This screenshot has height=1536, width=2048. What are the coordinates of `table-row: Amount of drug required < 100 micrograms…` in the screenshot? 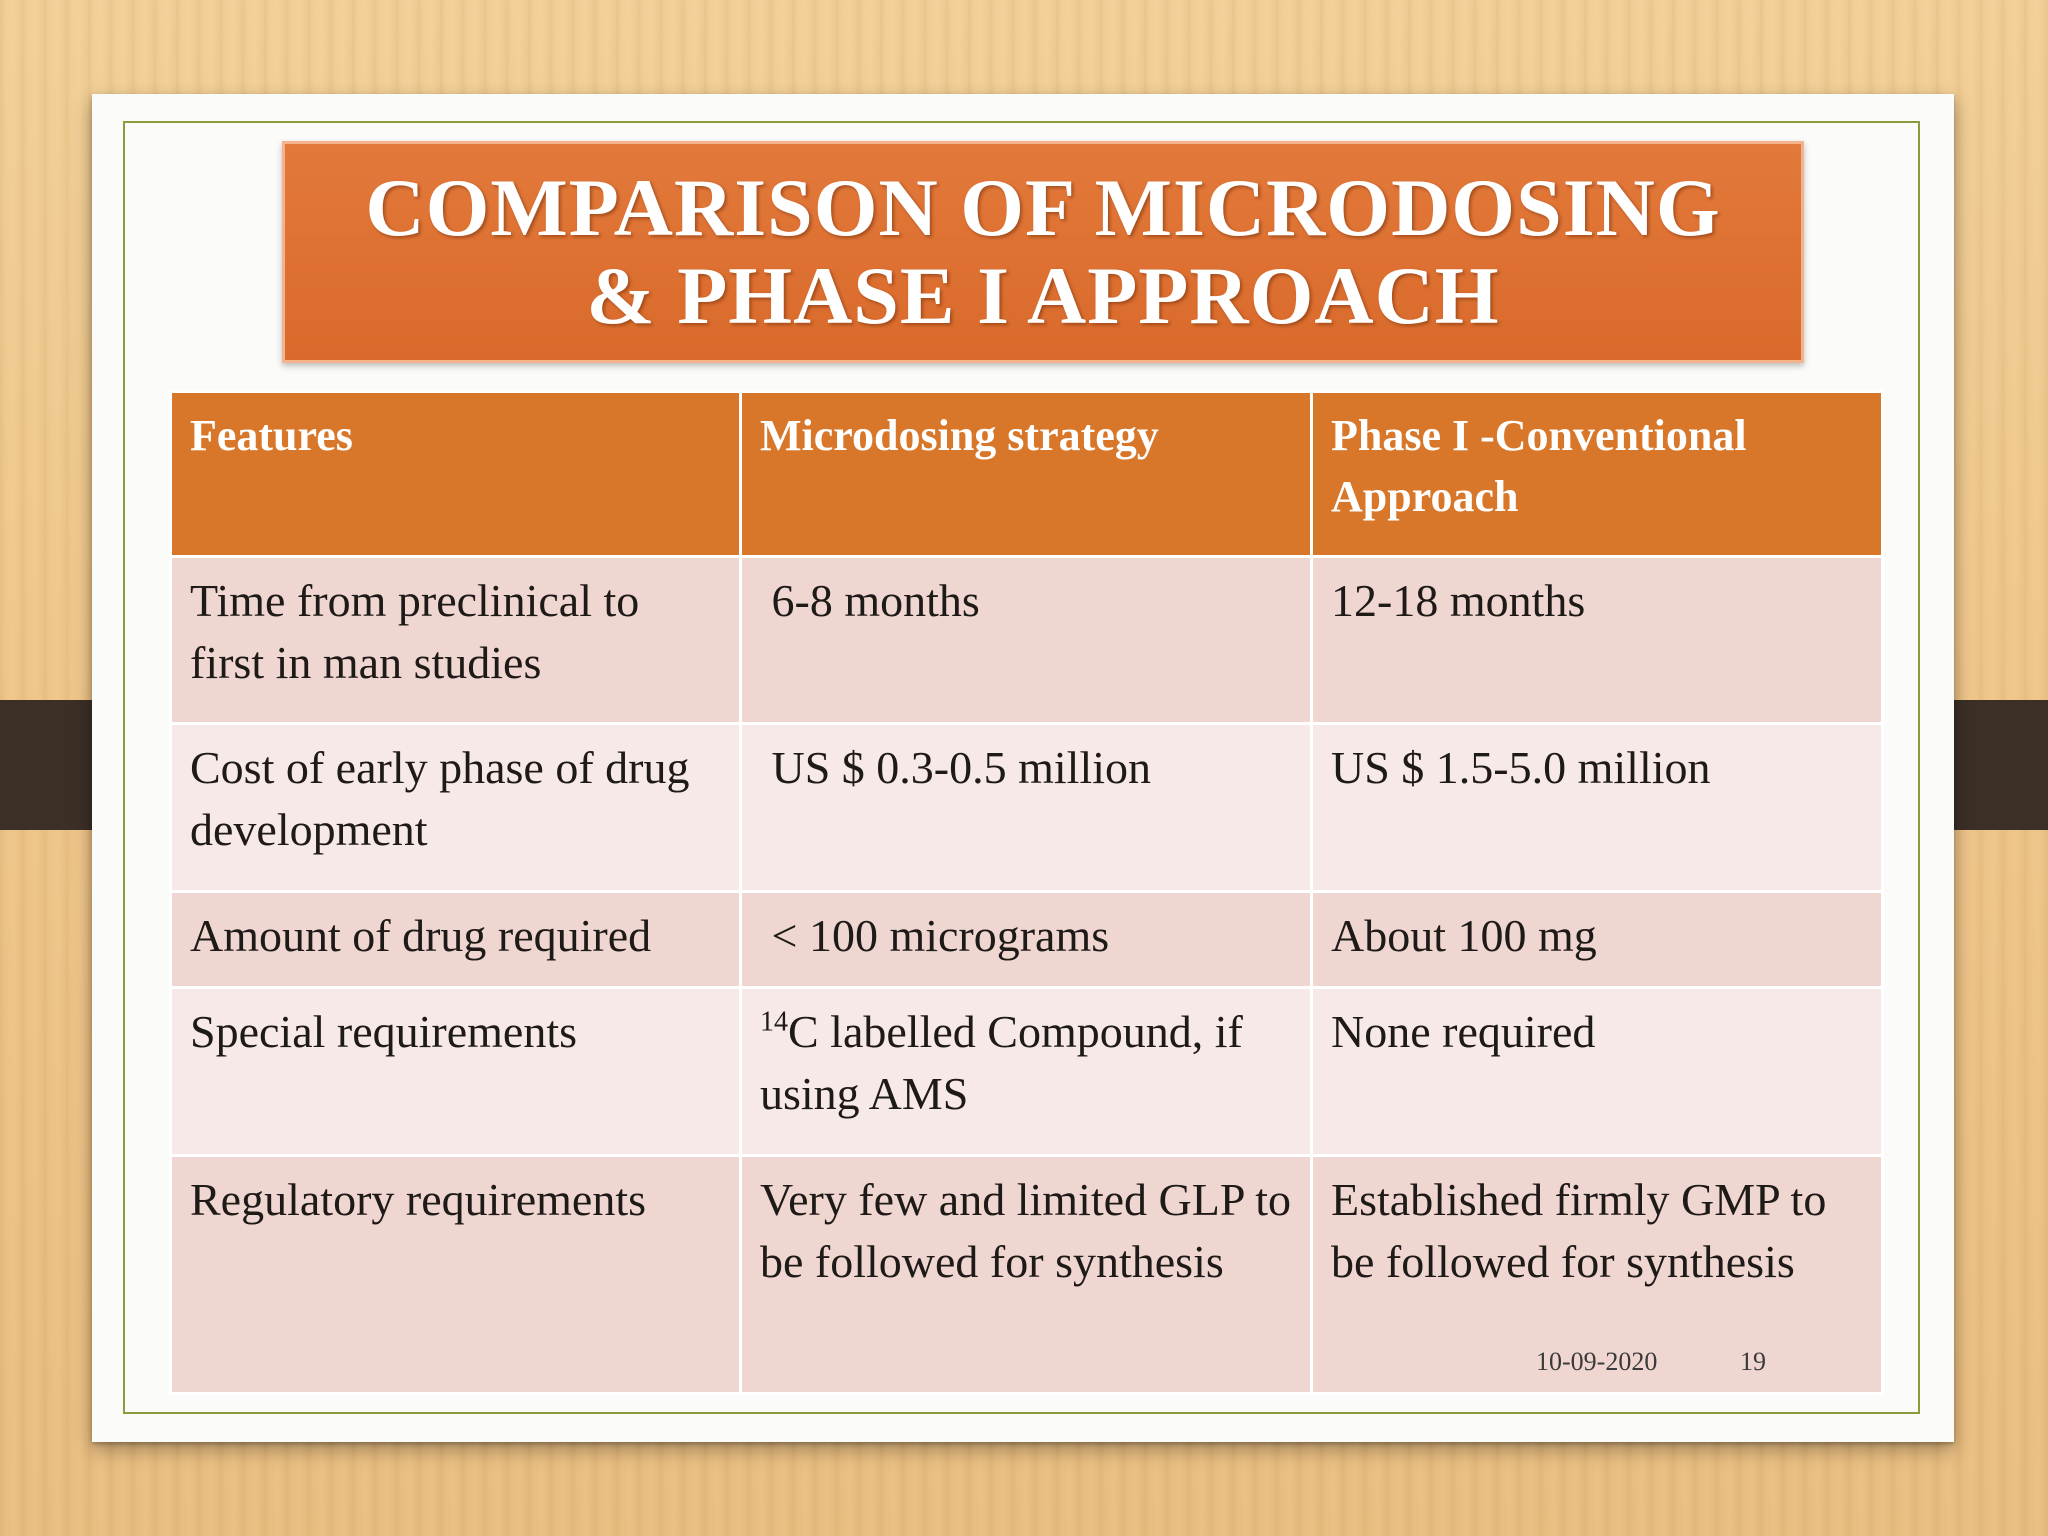 It's located at (1026, 939).